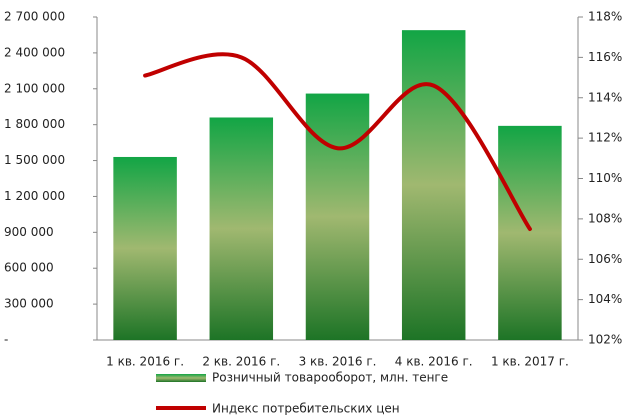 The width and height of the screenshot is (638, 418). Describe the element at coordinates (34, 52) in the screenshot. I see `y-tick-label: 2 400 000` at that location.